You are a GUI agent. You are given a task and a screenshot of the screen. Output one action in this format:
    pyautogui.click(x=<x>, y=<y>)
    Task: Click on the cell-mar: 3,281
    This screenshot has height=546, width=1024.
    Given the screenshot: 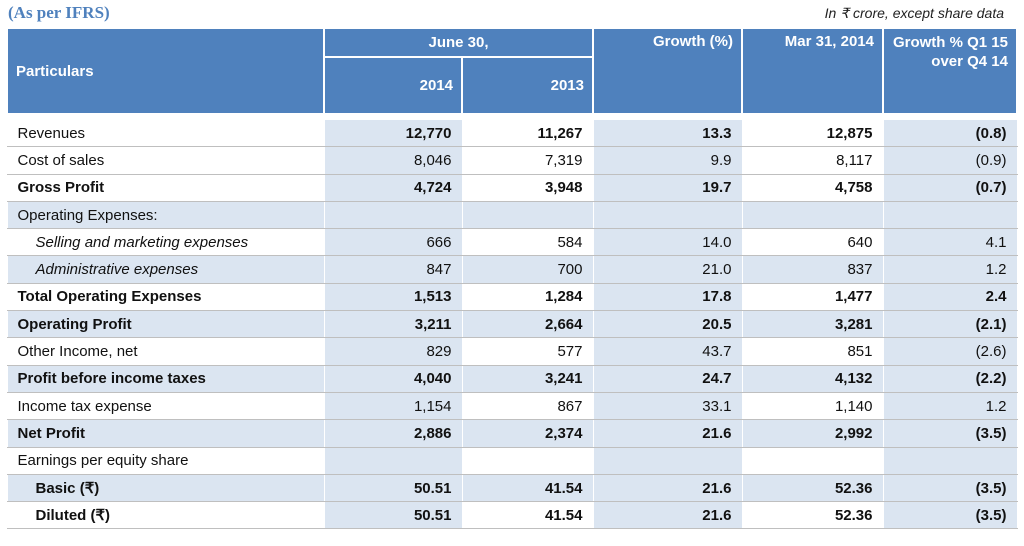 What is the action you would take?
    pyautogui.click(x=812, y=324)
    